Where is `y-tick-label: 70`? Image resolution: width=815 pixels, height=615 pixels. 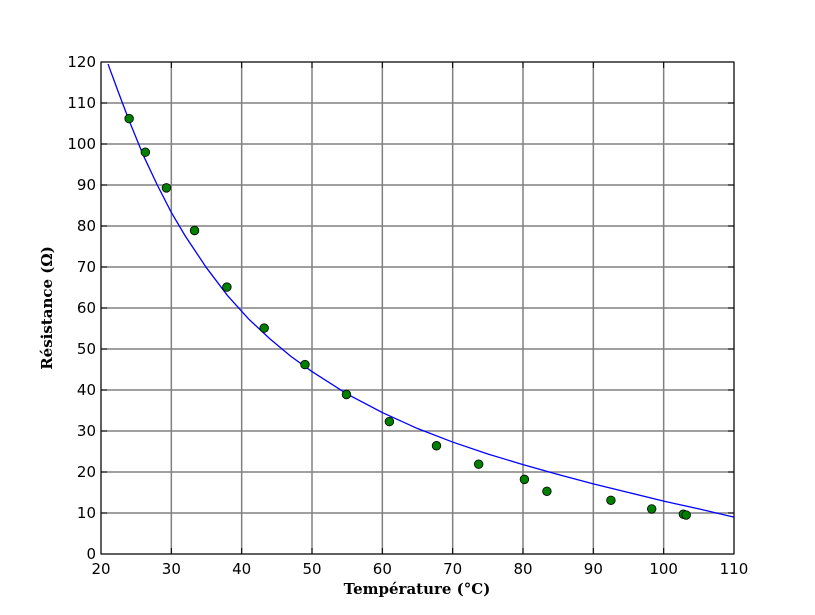
y-tick-label: 70 is located at coordinates (86, 267).